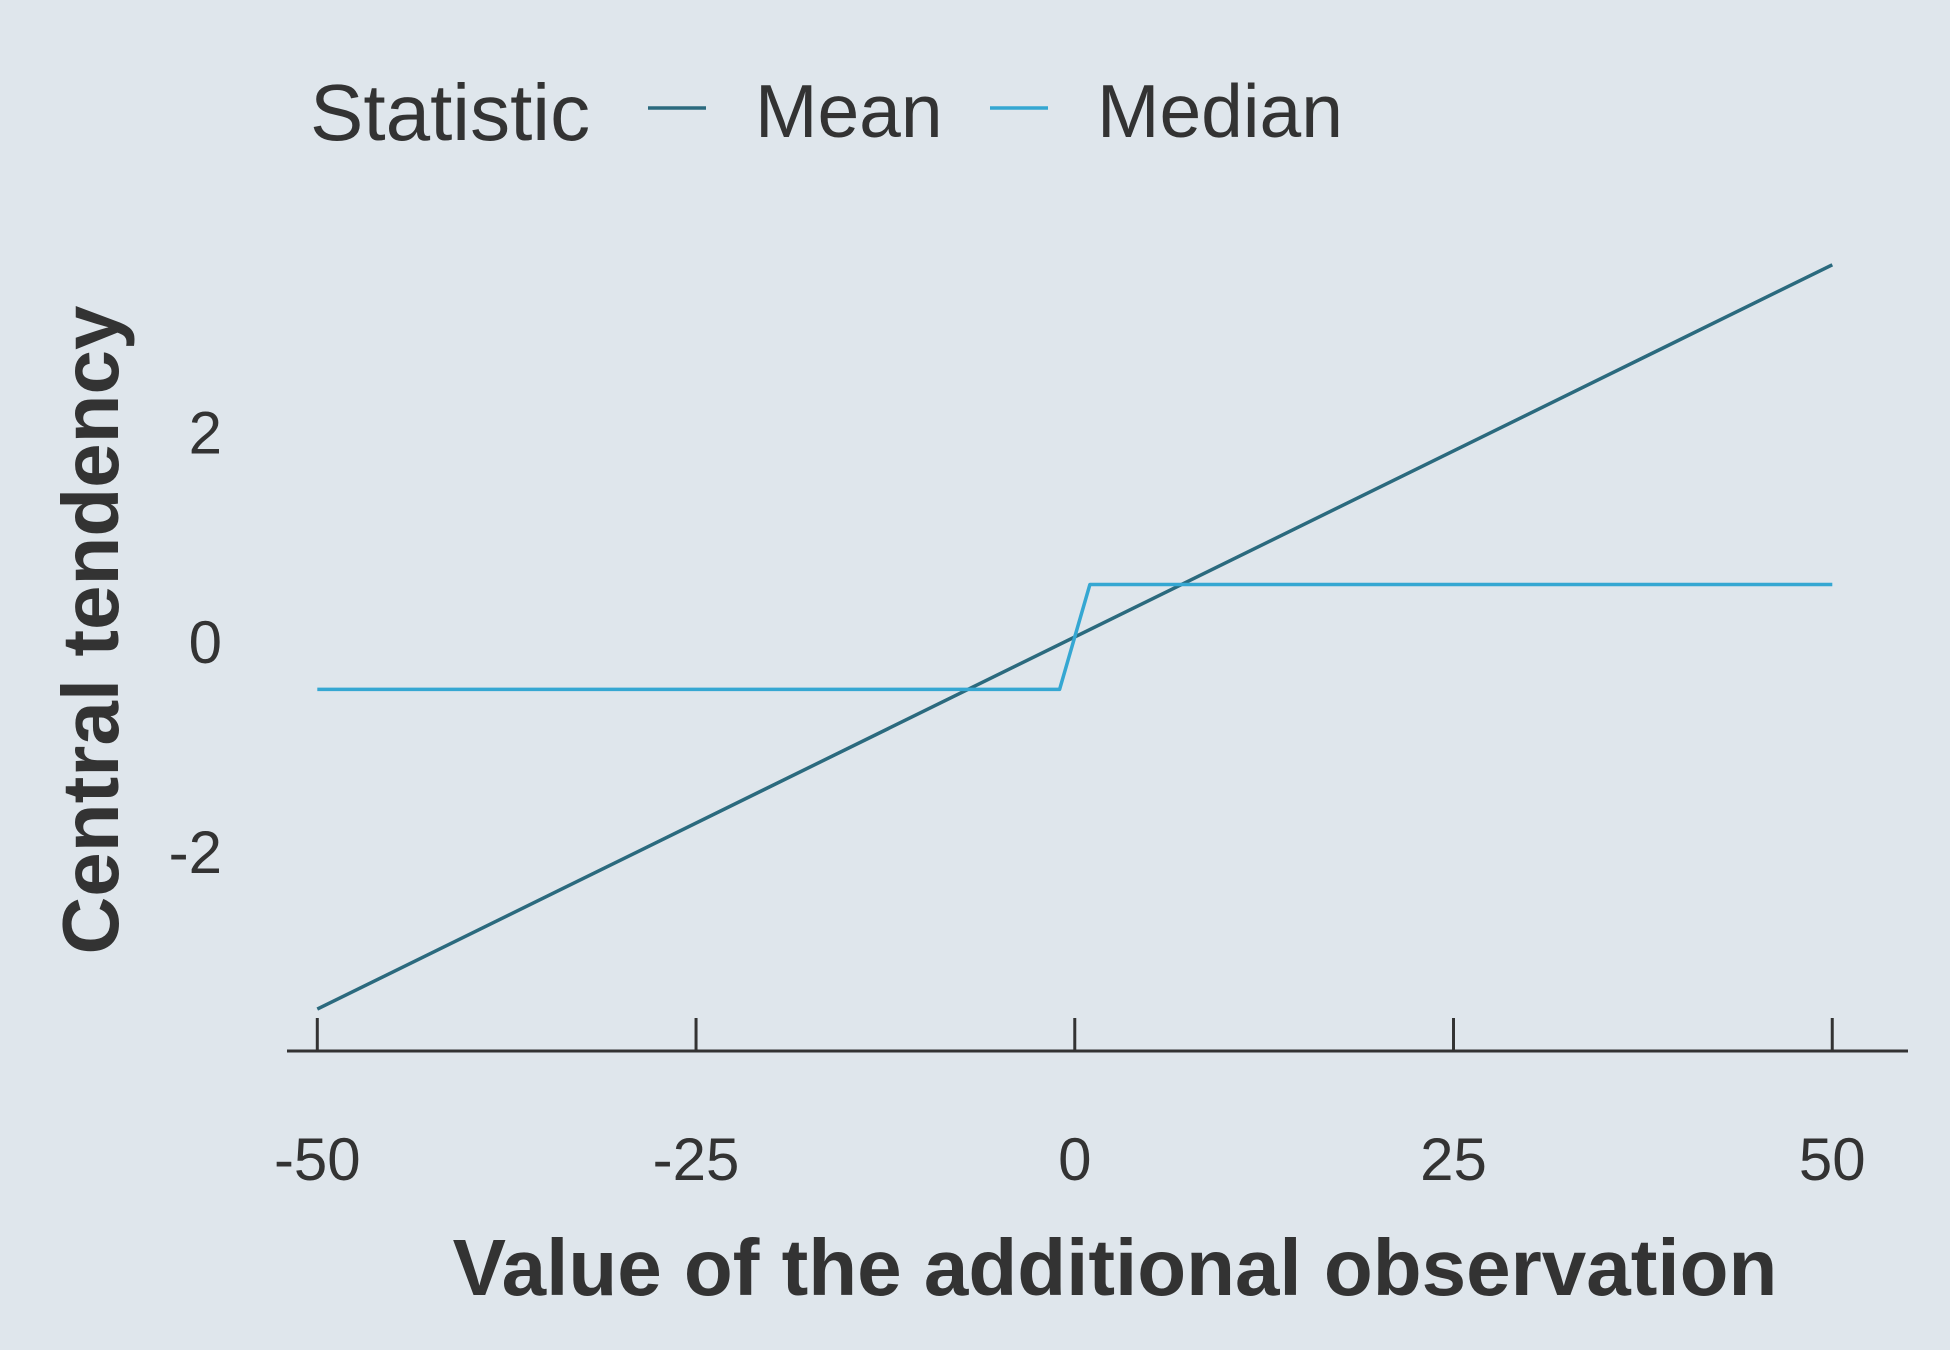  I want to click on x-axis: -50 -25 0 25 50, so click(1091, 1105).